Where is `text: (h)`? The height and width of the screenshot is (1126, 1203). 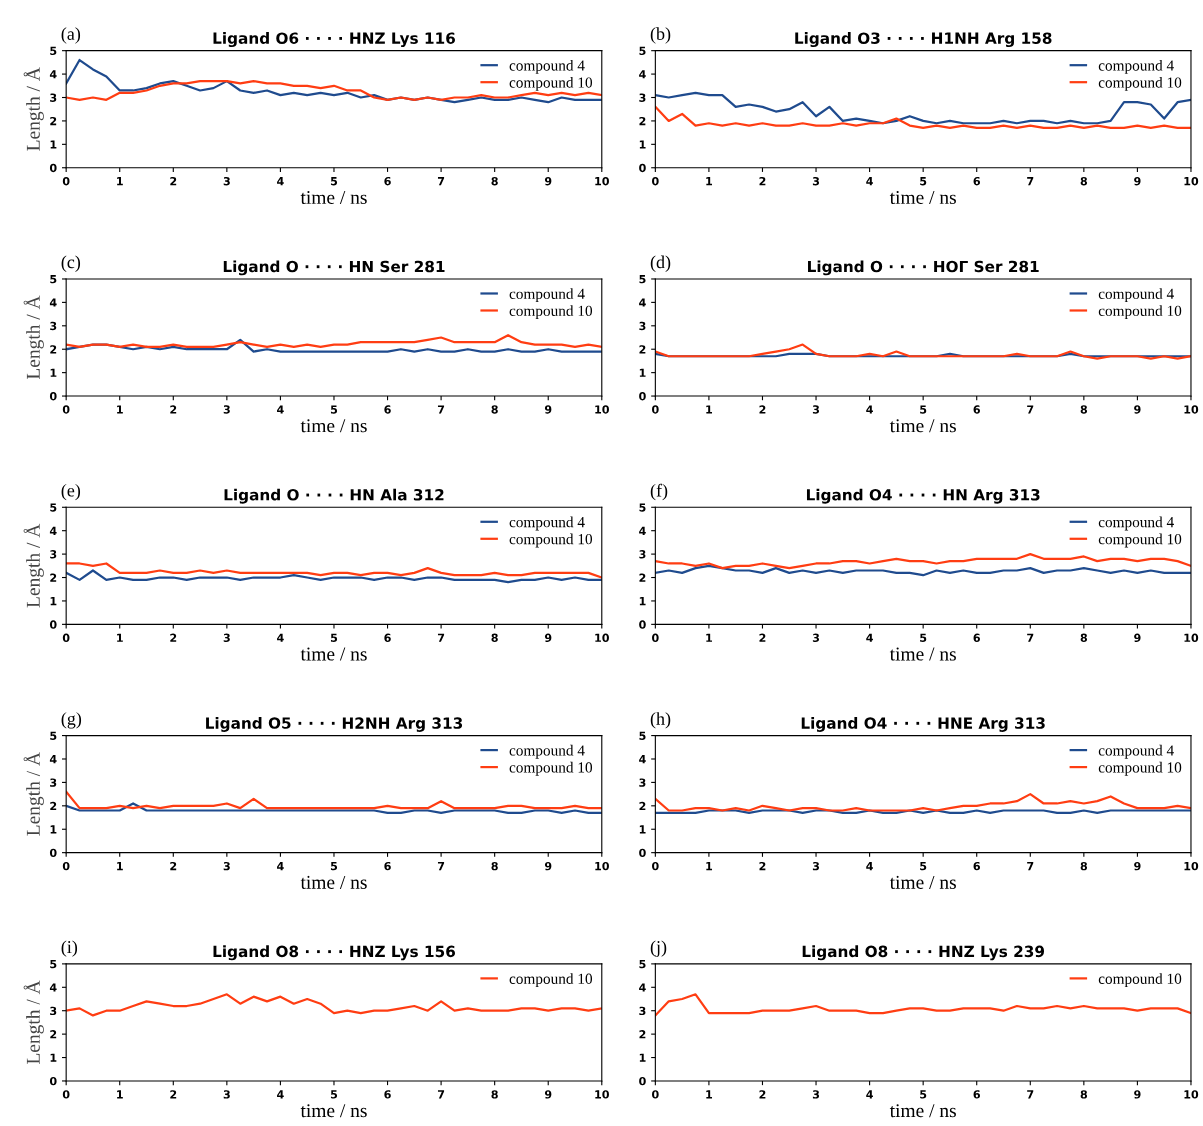
text: (h) is located at coordinates (660, 720).